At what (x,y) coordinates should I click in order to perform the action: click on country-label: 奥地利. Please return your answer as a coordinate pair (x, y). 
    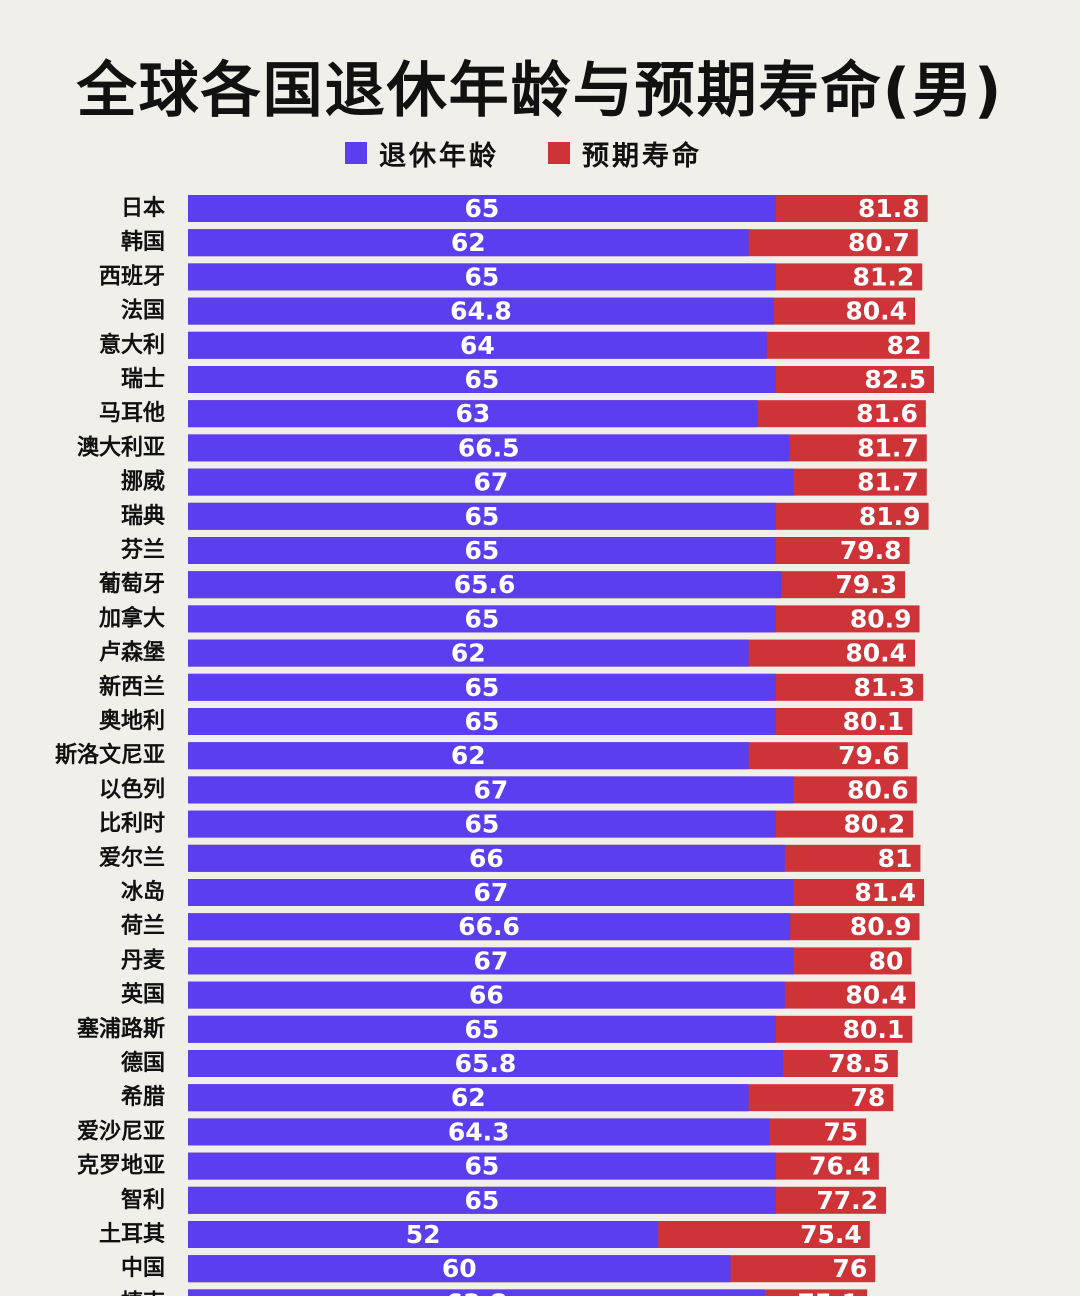
    Looking at the image, I should click on (132, 721).